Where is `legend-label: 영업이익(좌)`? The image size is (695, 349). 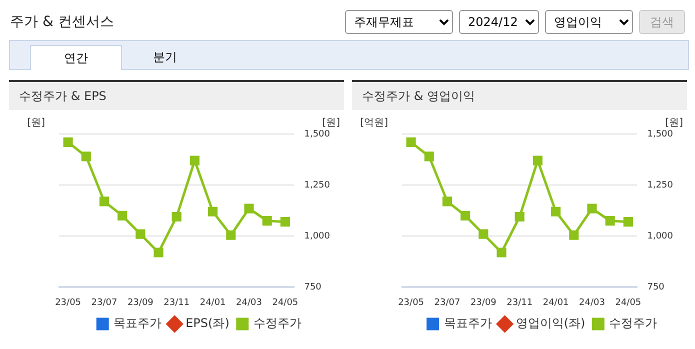 legend-label: 영업이익(좌) is located at coordinates (551, 323).